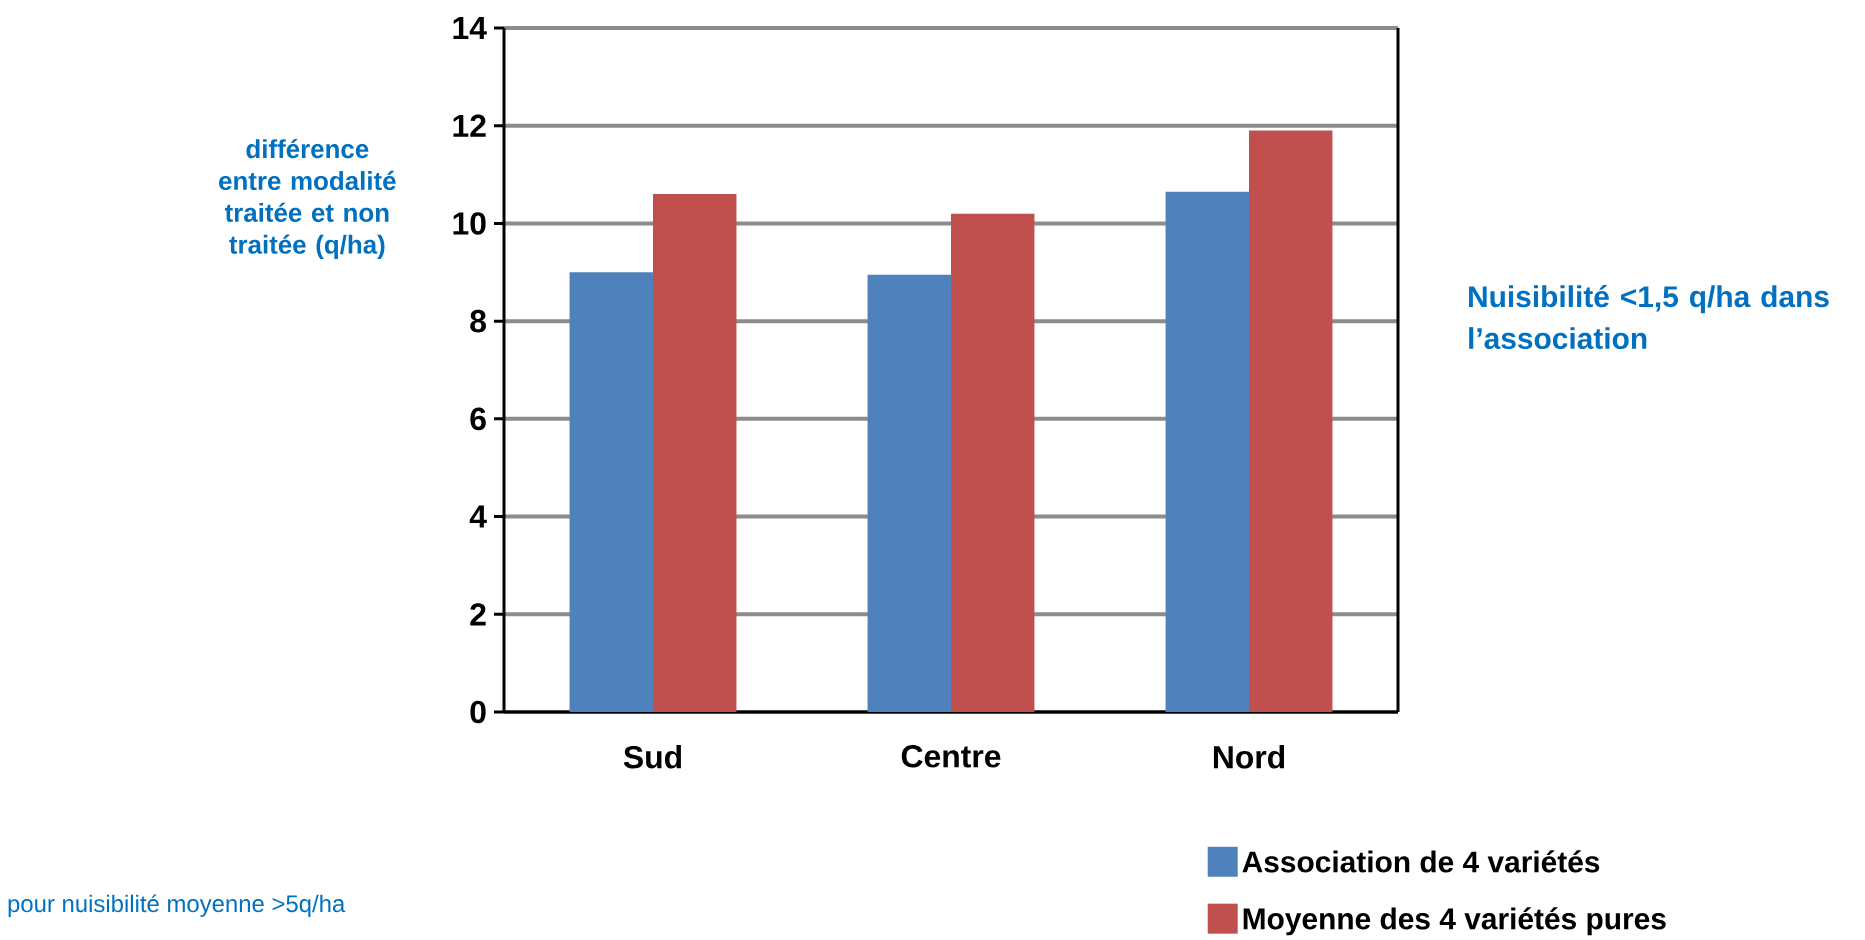 The width and height of the screenshot is (1865, 940). I want to click on legend-label: Association de 4 variétés, so click(1421, 861).